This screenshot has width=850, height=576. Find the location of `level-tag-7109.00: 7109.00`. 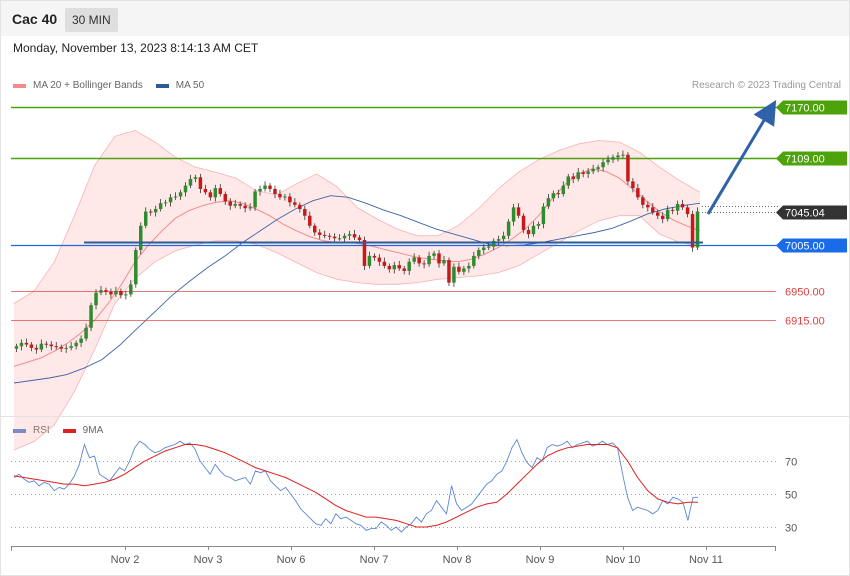

level-tag-7109.00: 7109.00 is located at coordinates (811, 158).